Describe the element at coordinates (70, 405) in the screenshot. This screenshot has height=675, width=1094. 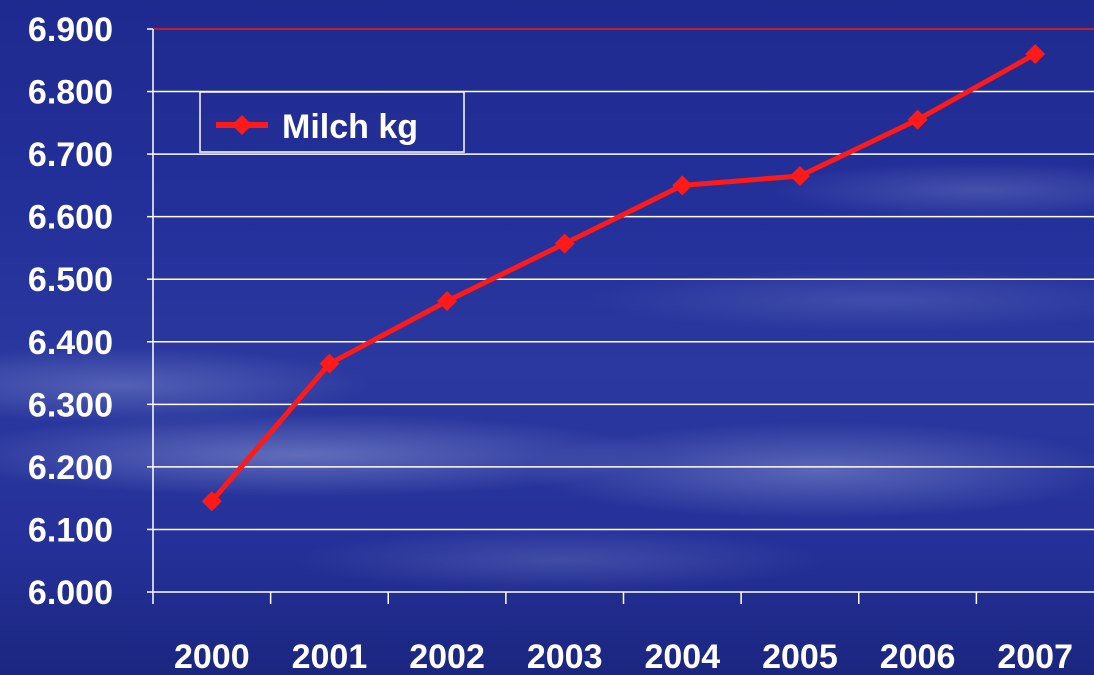
I see `y-axis-tick-label: 6.300` at that location.